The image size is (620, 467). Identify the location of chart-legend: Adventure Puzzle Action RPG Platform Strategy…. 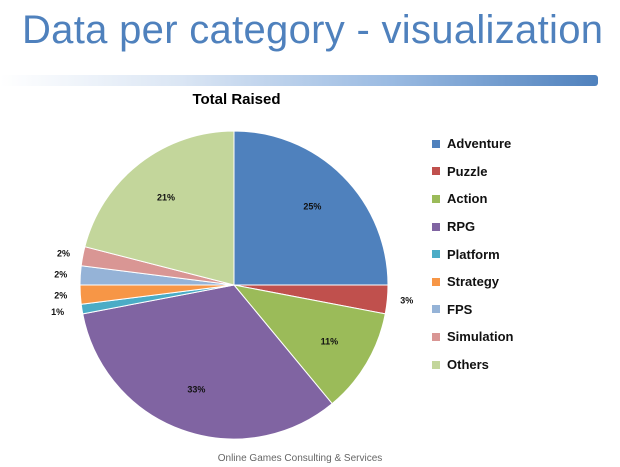
(472, 254).